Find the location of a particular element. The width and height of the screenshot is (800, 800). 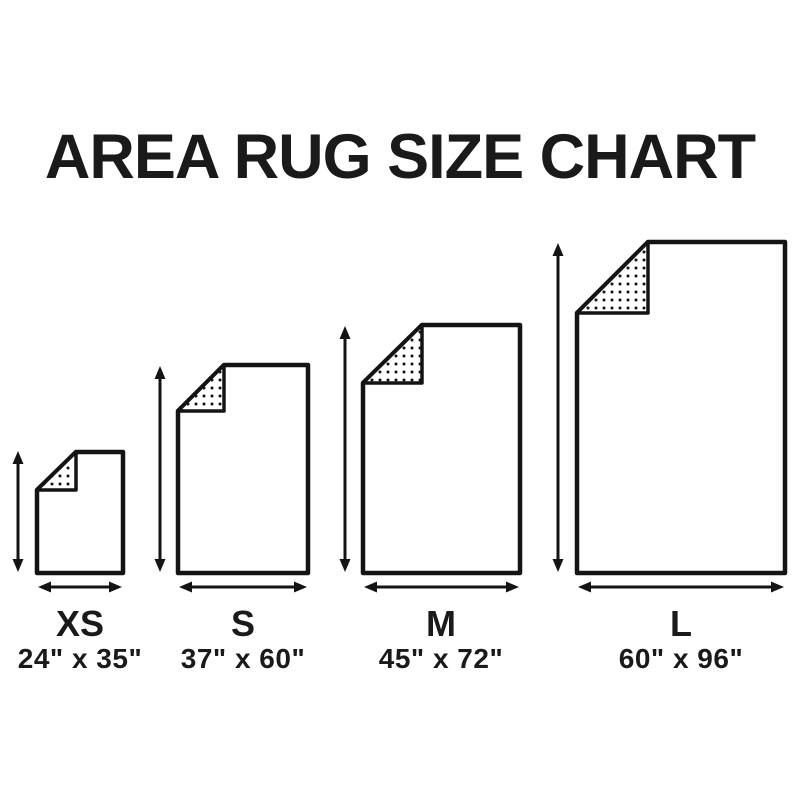

size-label-xs: XS is located at coordinates (80, 623).